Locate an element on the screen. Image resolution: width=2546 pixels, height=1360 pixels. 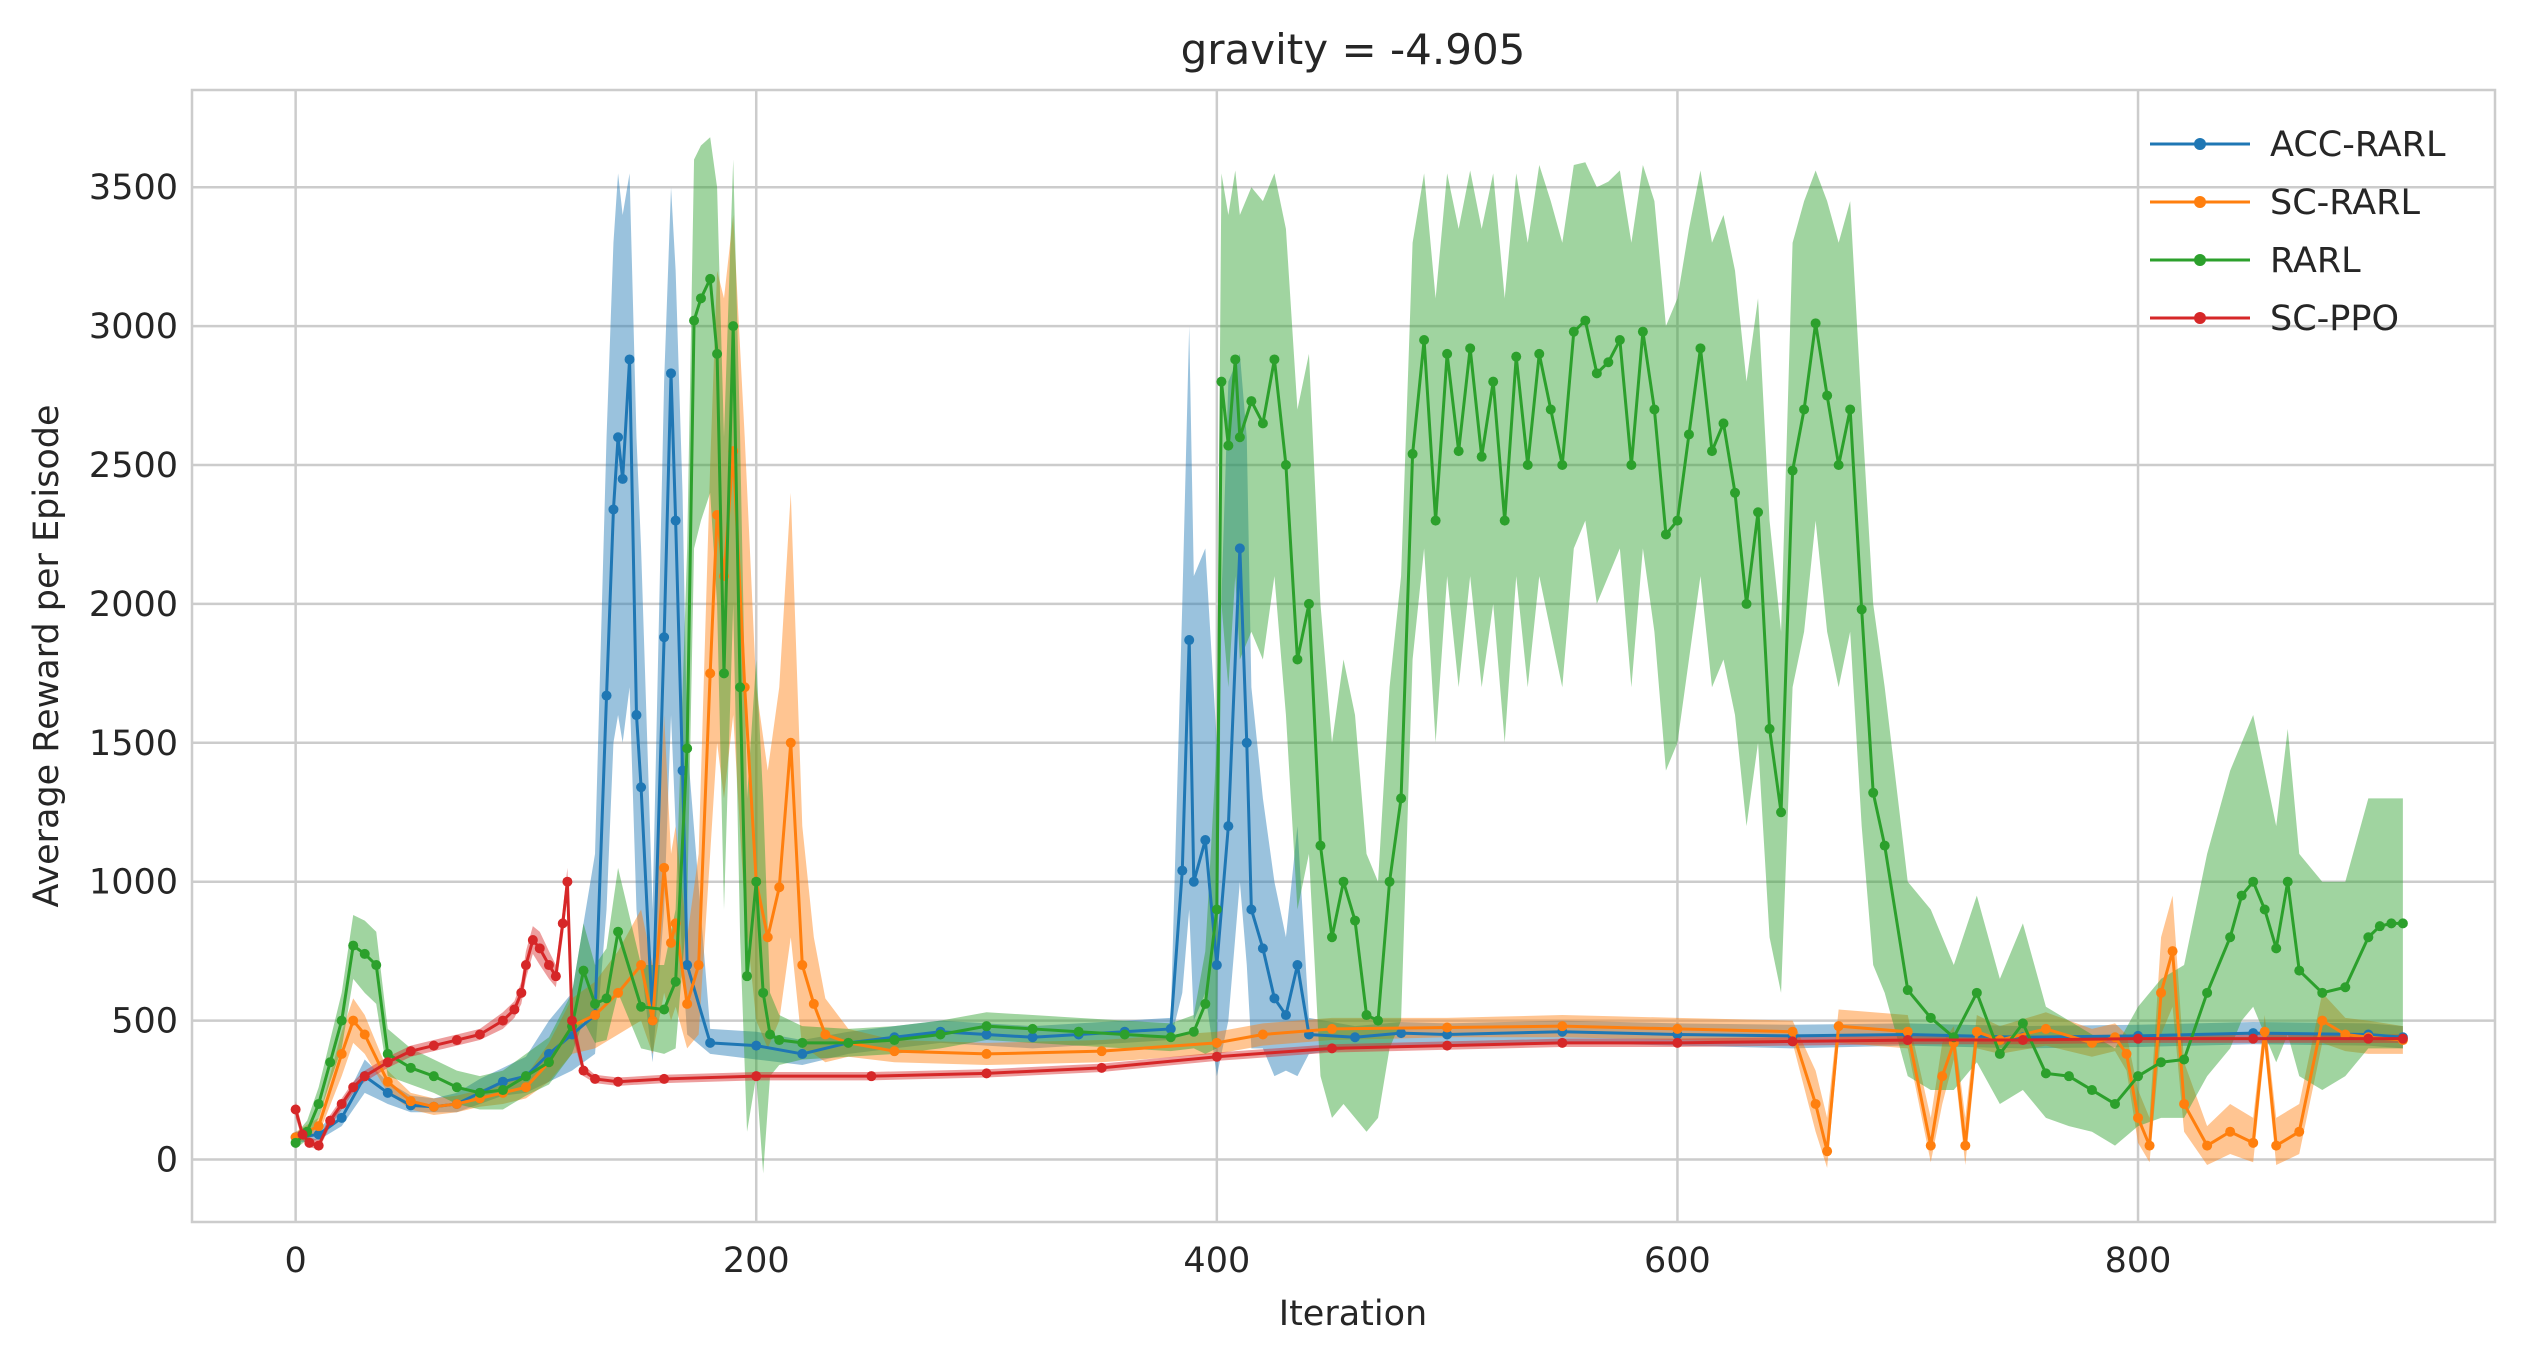
x-tick-label: 600 is located at coordinates (1677, 1261).